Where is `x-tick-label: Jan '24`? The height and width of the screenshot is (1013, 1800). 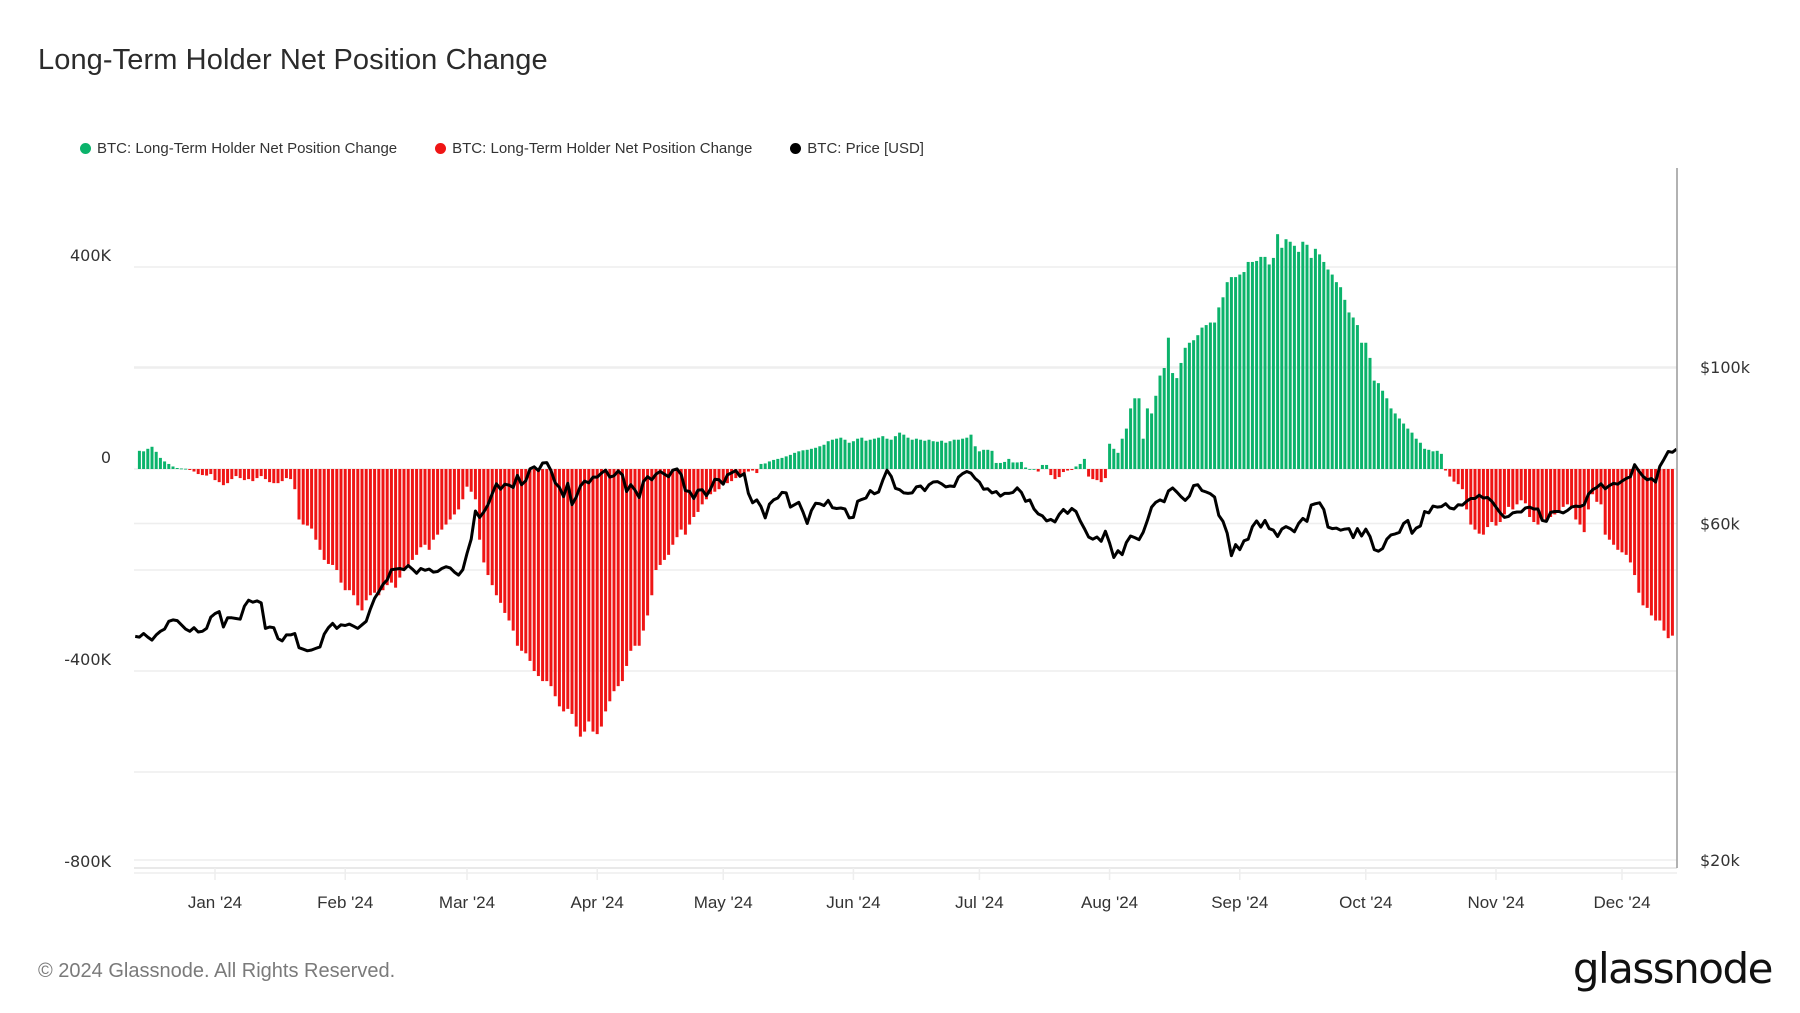
x-tick-label: Jan '24 is located at coordinates (215, 902).